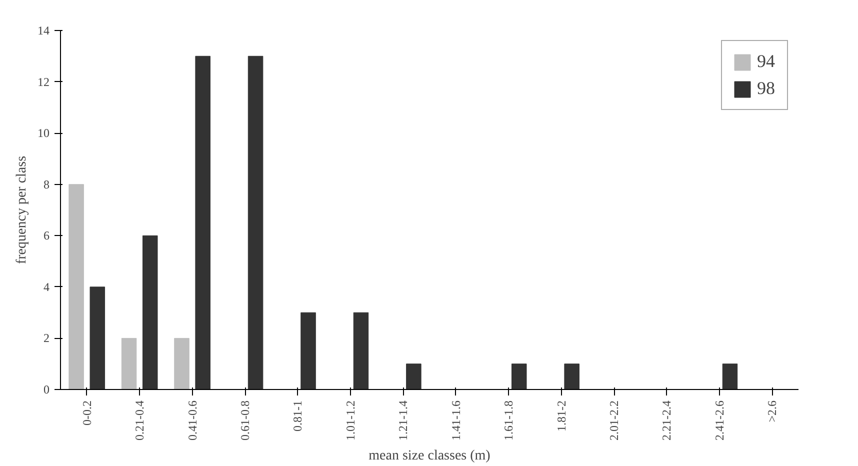 The image size is (858, 466). What do you see at coordinates (766, 88) in the screenshot?
I see `legend-label: 98` at bounding box center [766, 88].